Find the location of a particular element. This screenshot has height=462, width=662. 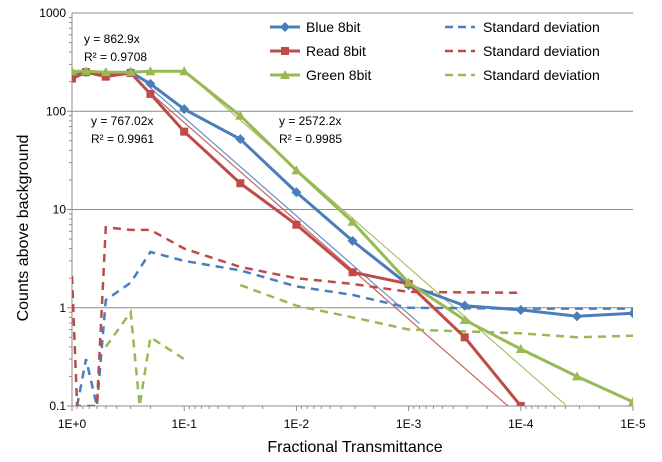

y-axis-label: Counts above background is located at coordinates (23, 228).